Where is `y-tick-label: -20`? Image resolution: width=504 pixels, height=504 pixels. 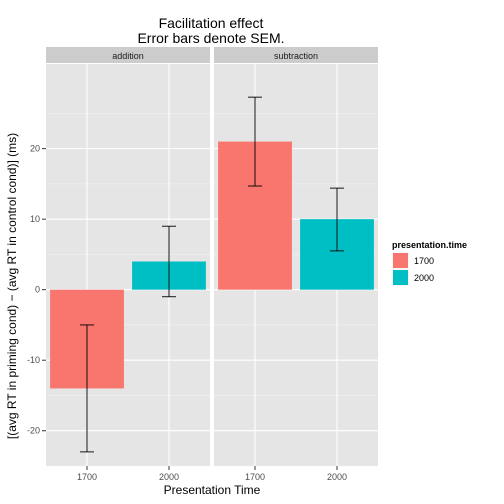 y-tick-label: -20 is located at coordinates (33, 431).